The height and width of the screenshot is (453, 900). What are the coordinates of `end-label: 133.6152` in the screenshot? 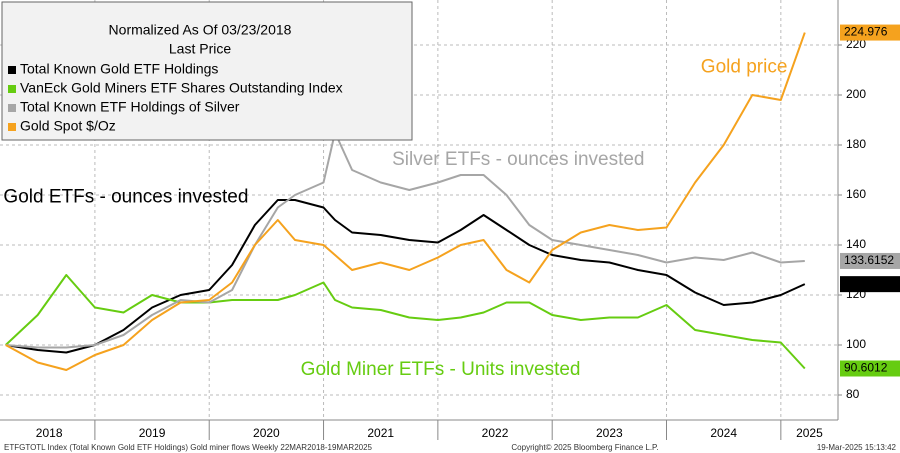 It's located at (869, 260).